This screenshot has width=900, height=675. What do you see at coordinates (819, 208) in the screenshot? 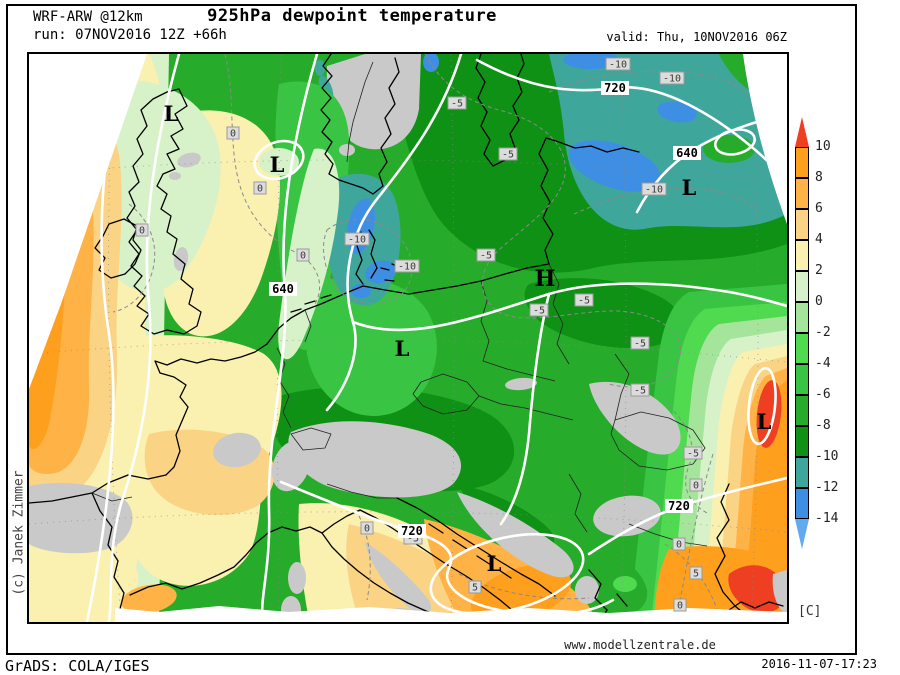
I see `colorbar-tick-label: 6` at bounding box center [819, 208].